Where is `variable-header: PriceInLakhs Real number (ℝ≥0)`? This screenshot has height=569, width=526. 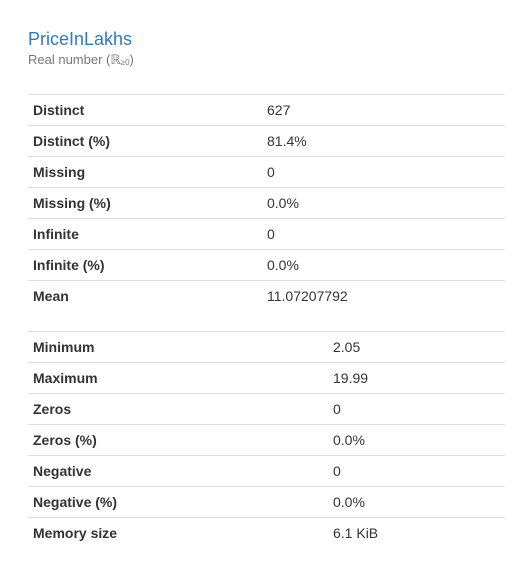 variable-header: PriceInLakhs Real number (ℝ≥0) is located at coordinates (81, 50).